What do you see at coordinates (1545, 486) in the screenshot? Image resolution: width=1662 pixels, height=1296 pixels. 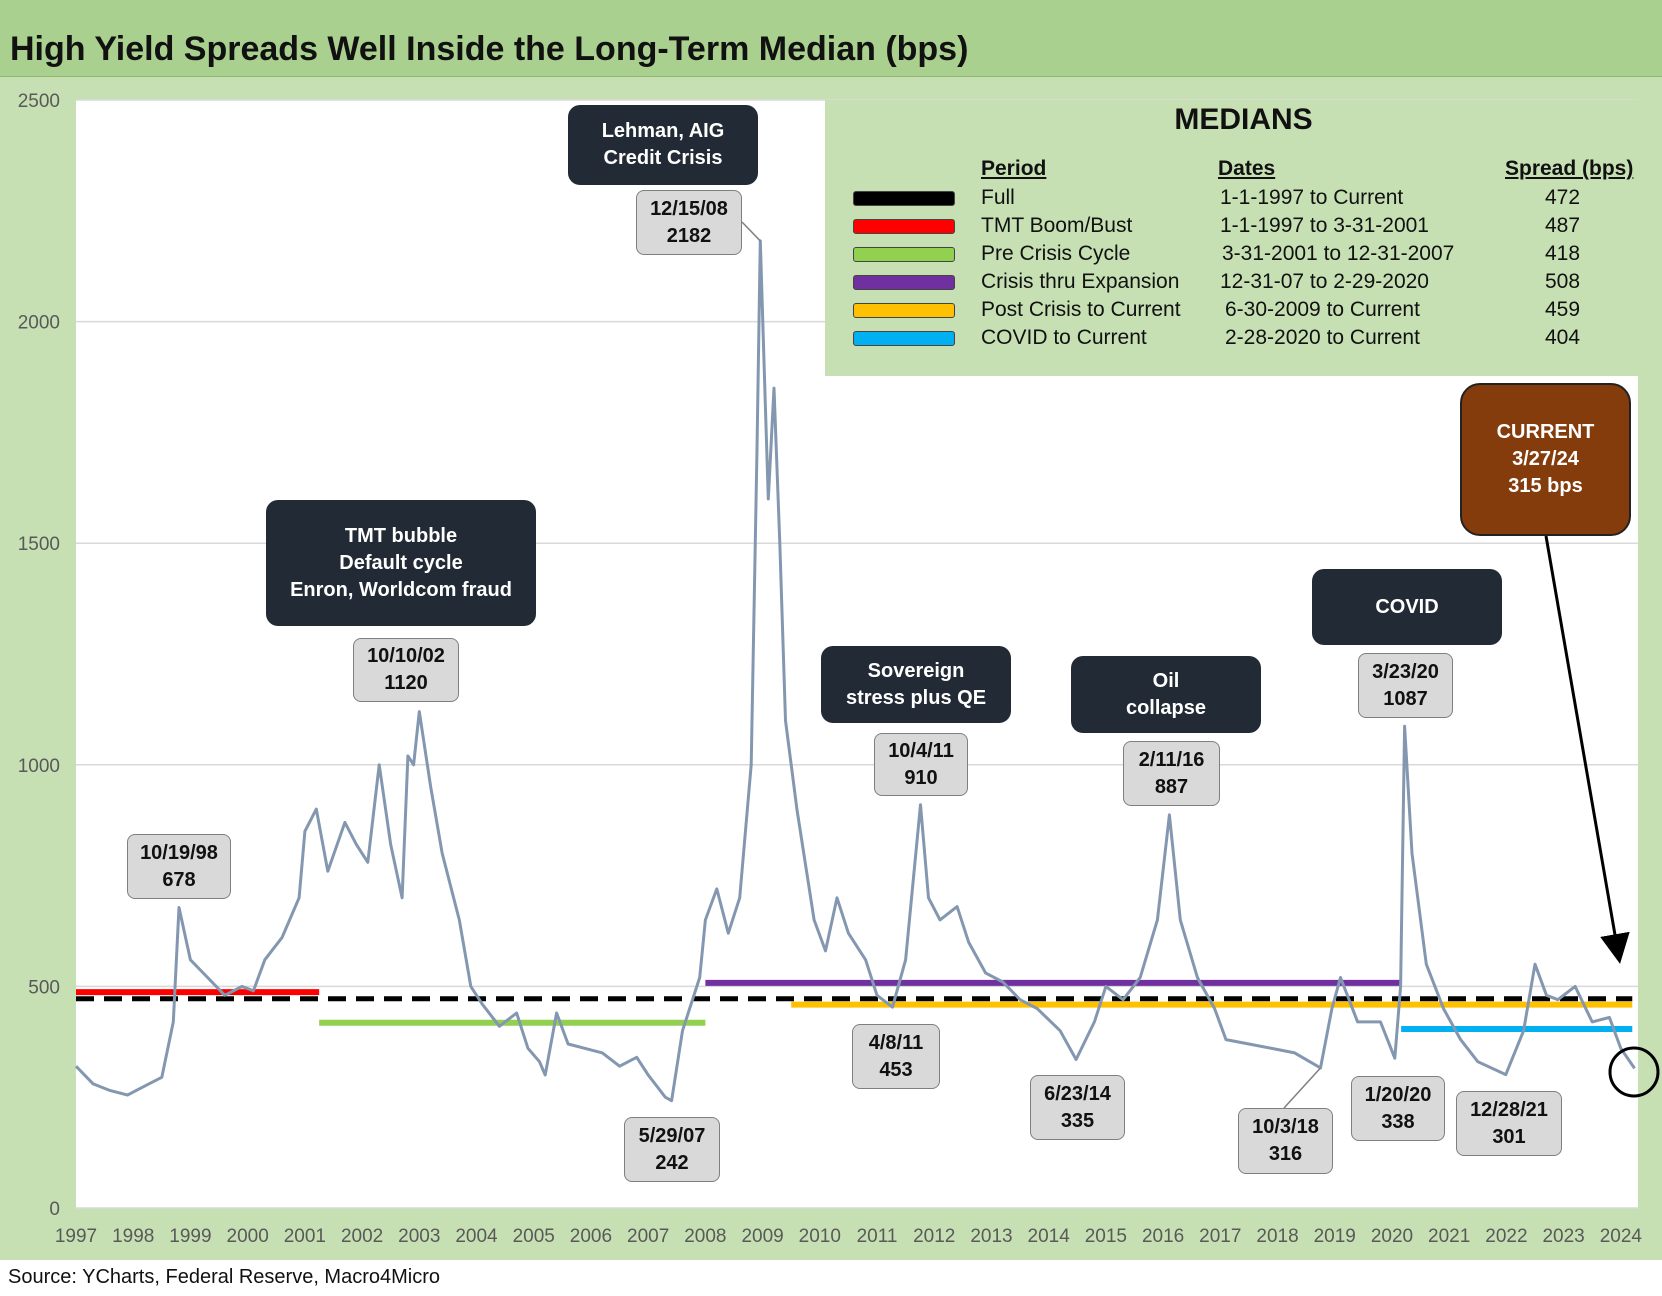 I see `current-line: 315 bps` at bounding box center [1545, 486].